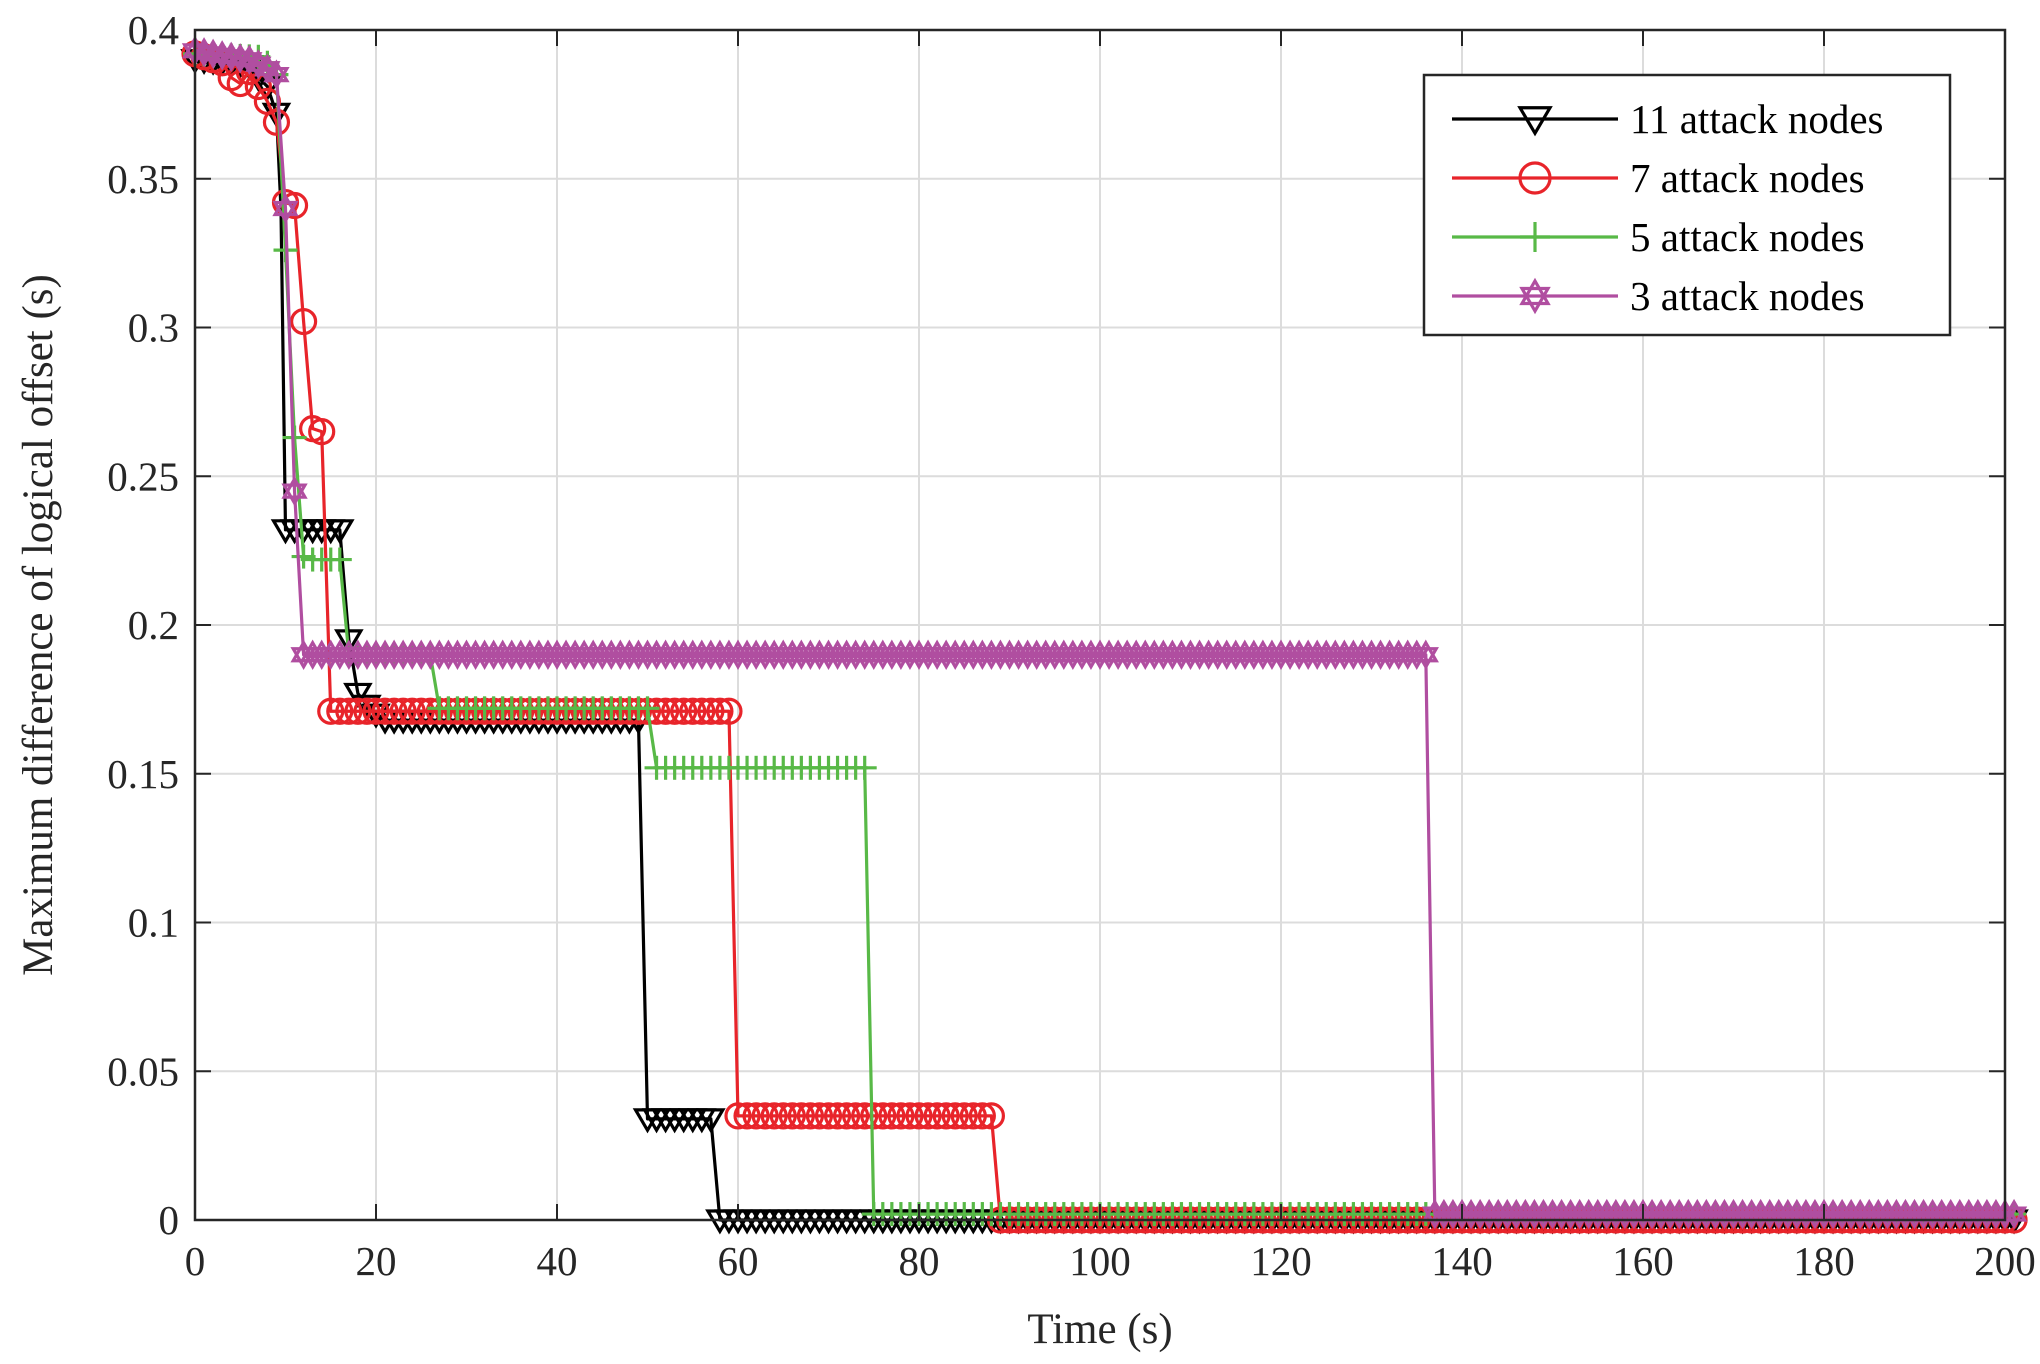  Describe the element at coordinates (153, 328) in the screenshot. I see `y-tick-label: 0.3` at that location.